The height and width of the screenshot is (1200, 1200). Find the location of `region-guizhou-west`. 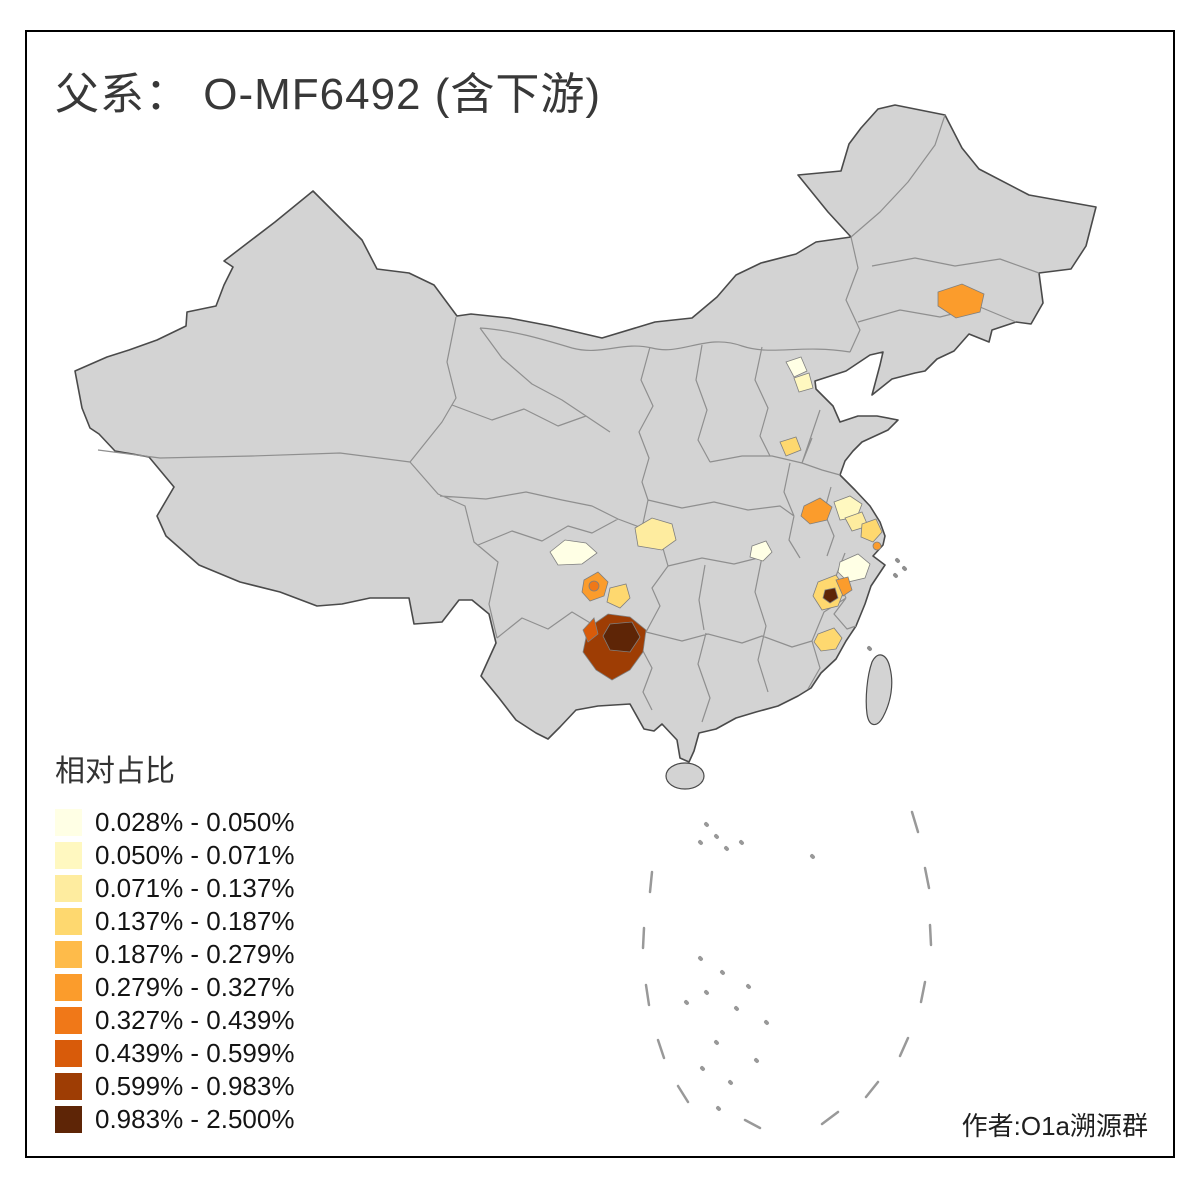

region-guizhou-west is located at coordinates (618, 596).